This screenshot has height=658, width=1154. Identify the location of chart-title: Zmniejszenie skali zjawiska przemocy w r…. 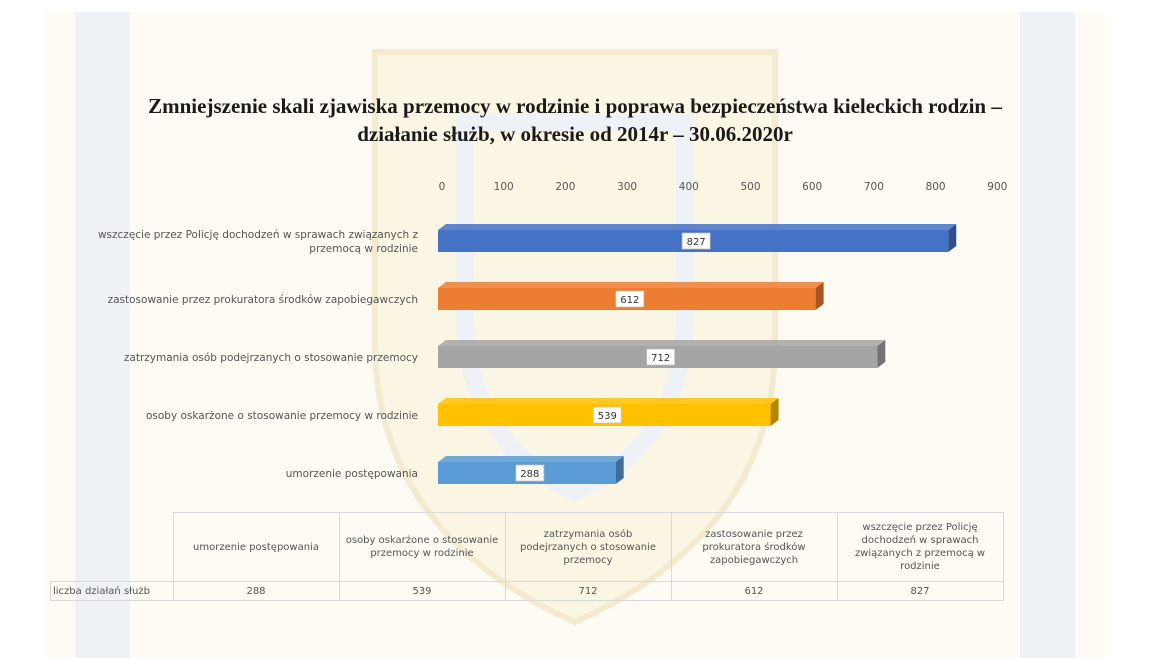
(575, 120).